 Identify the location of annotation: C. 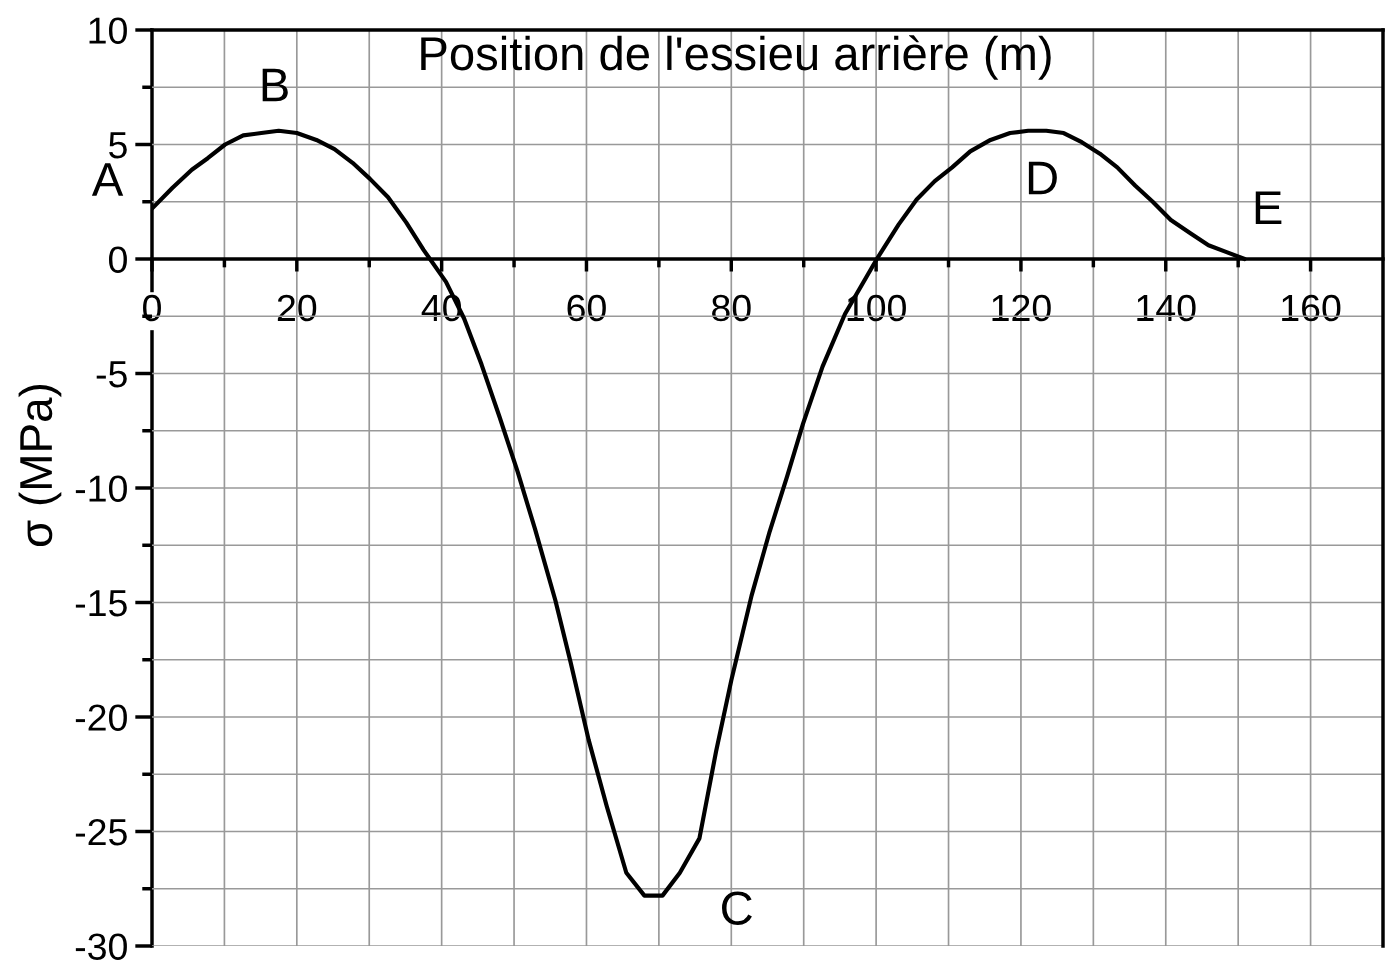
(737, 908).